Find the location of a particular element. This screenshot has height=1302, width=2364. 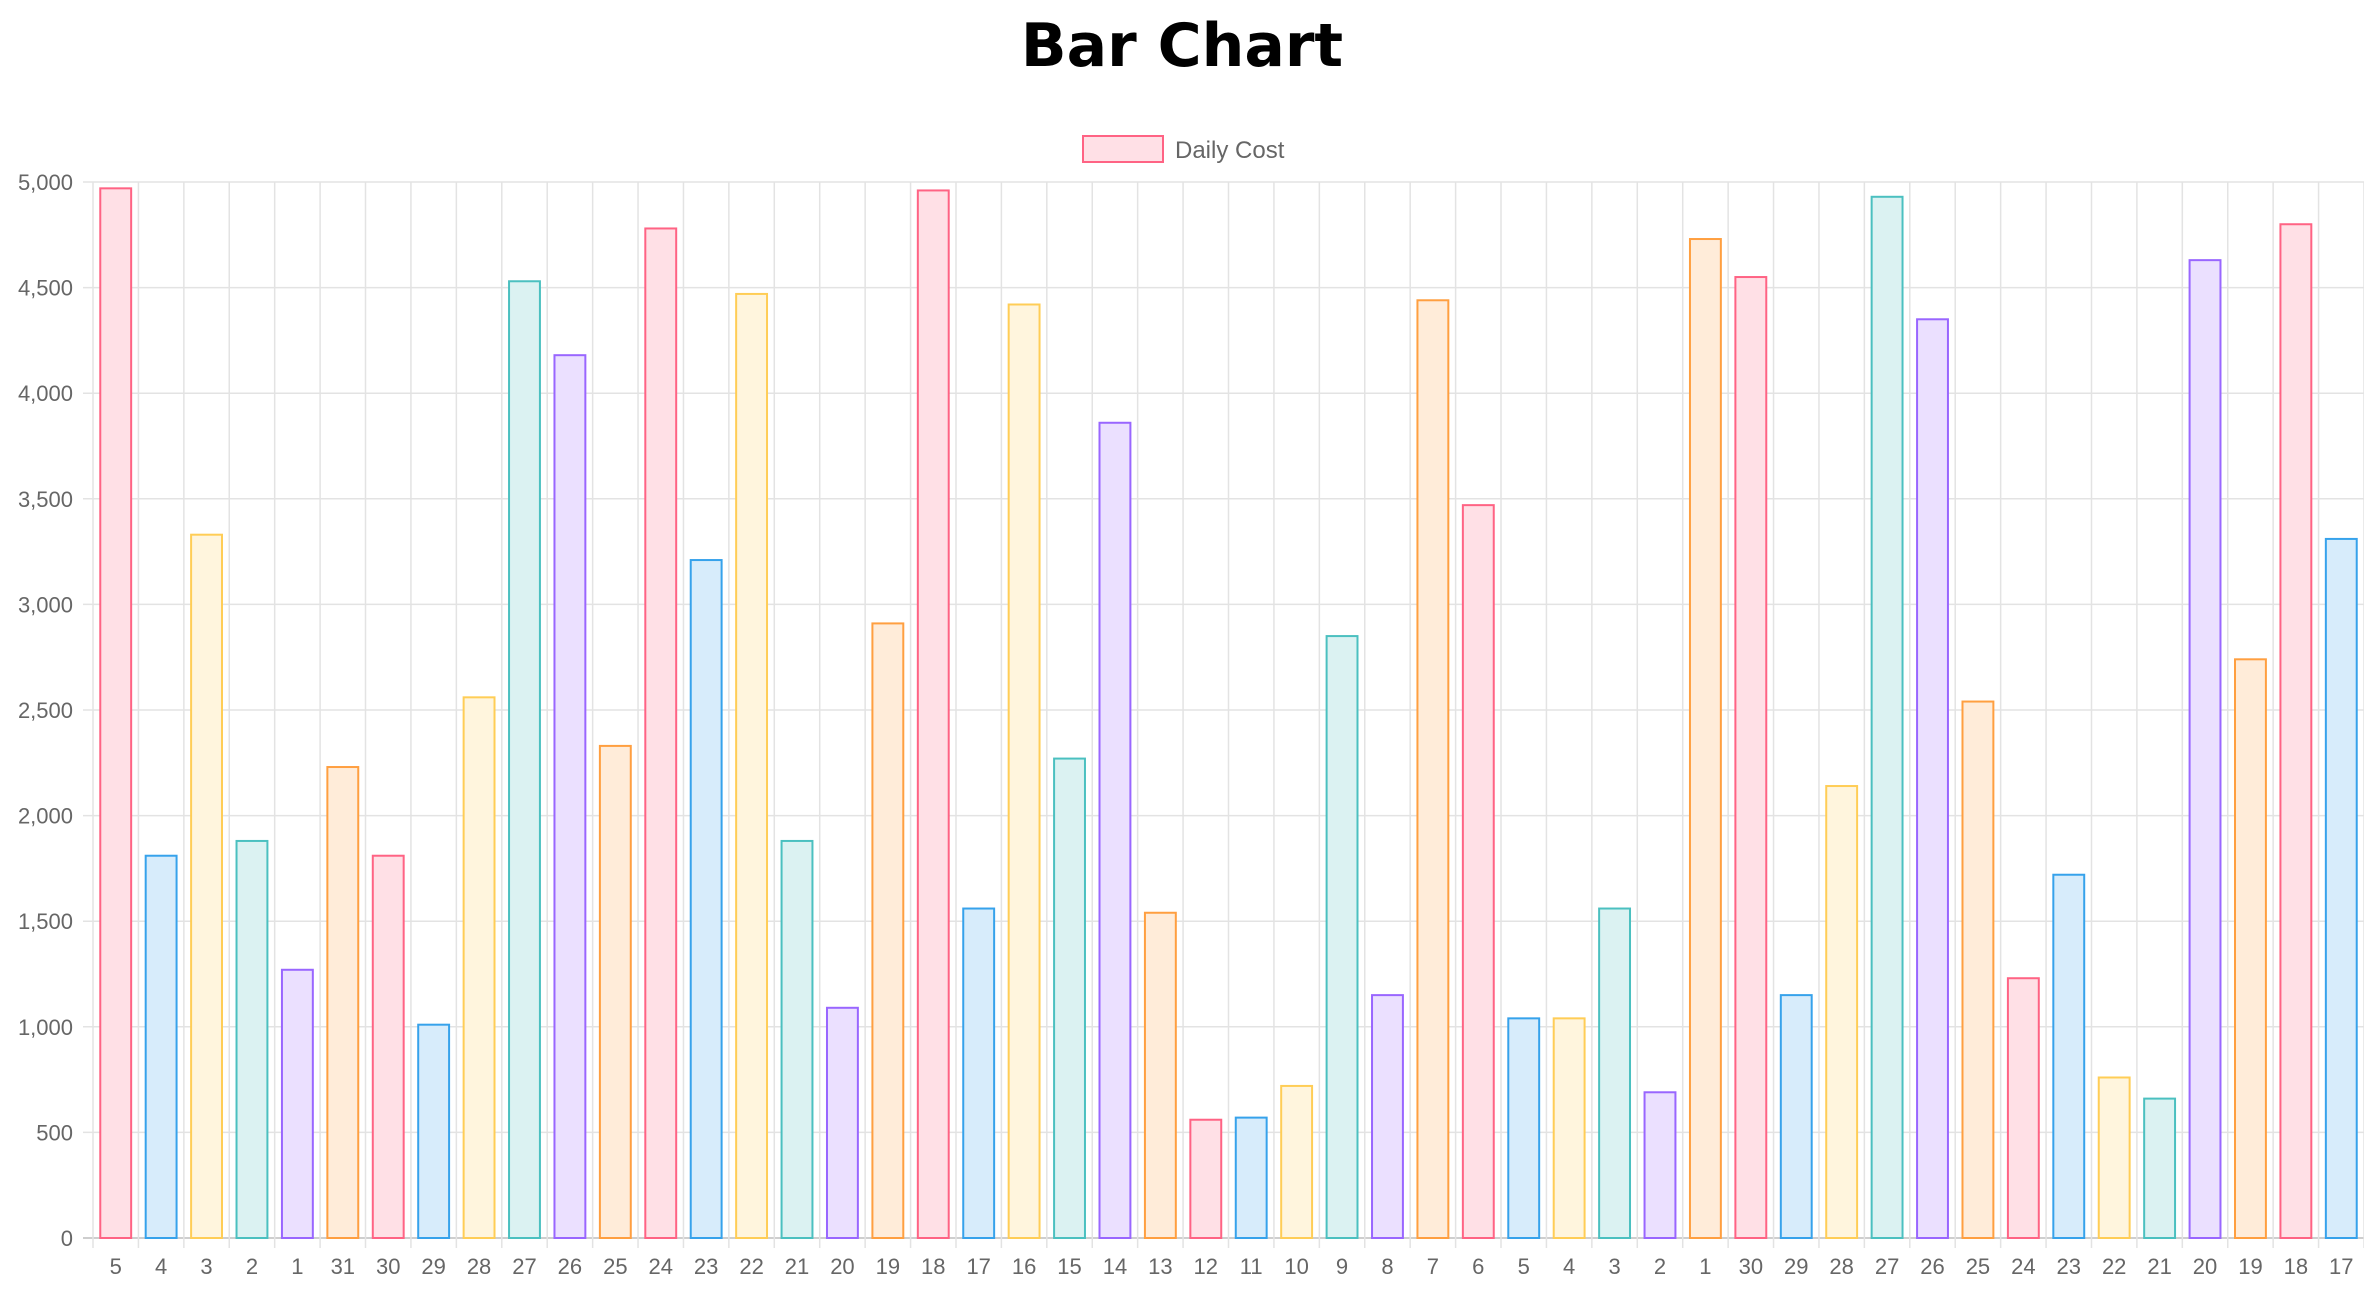

y-tick-label: 1,500 is located at coordinates (45, 921).